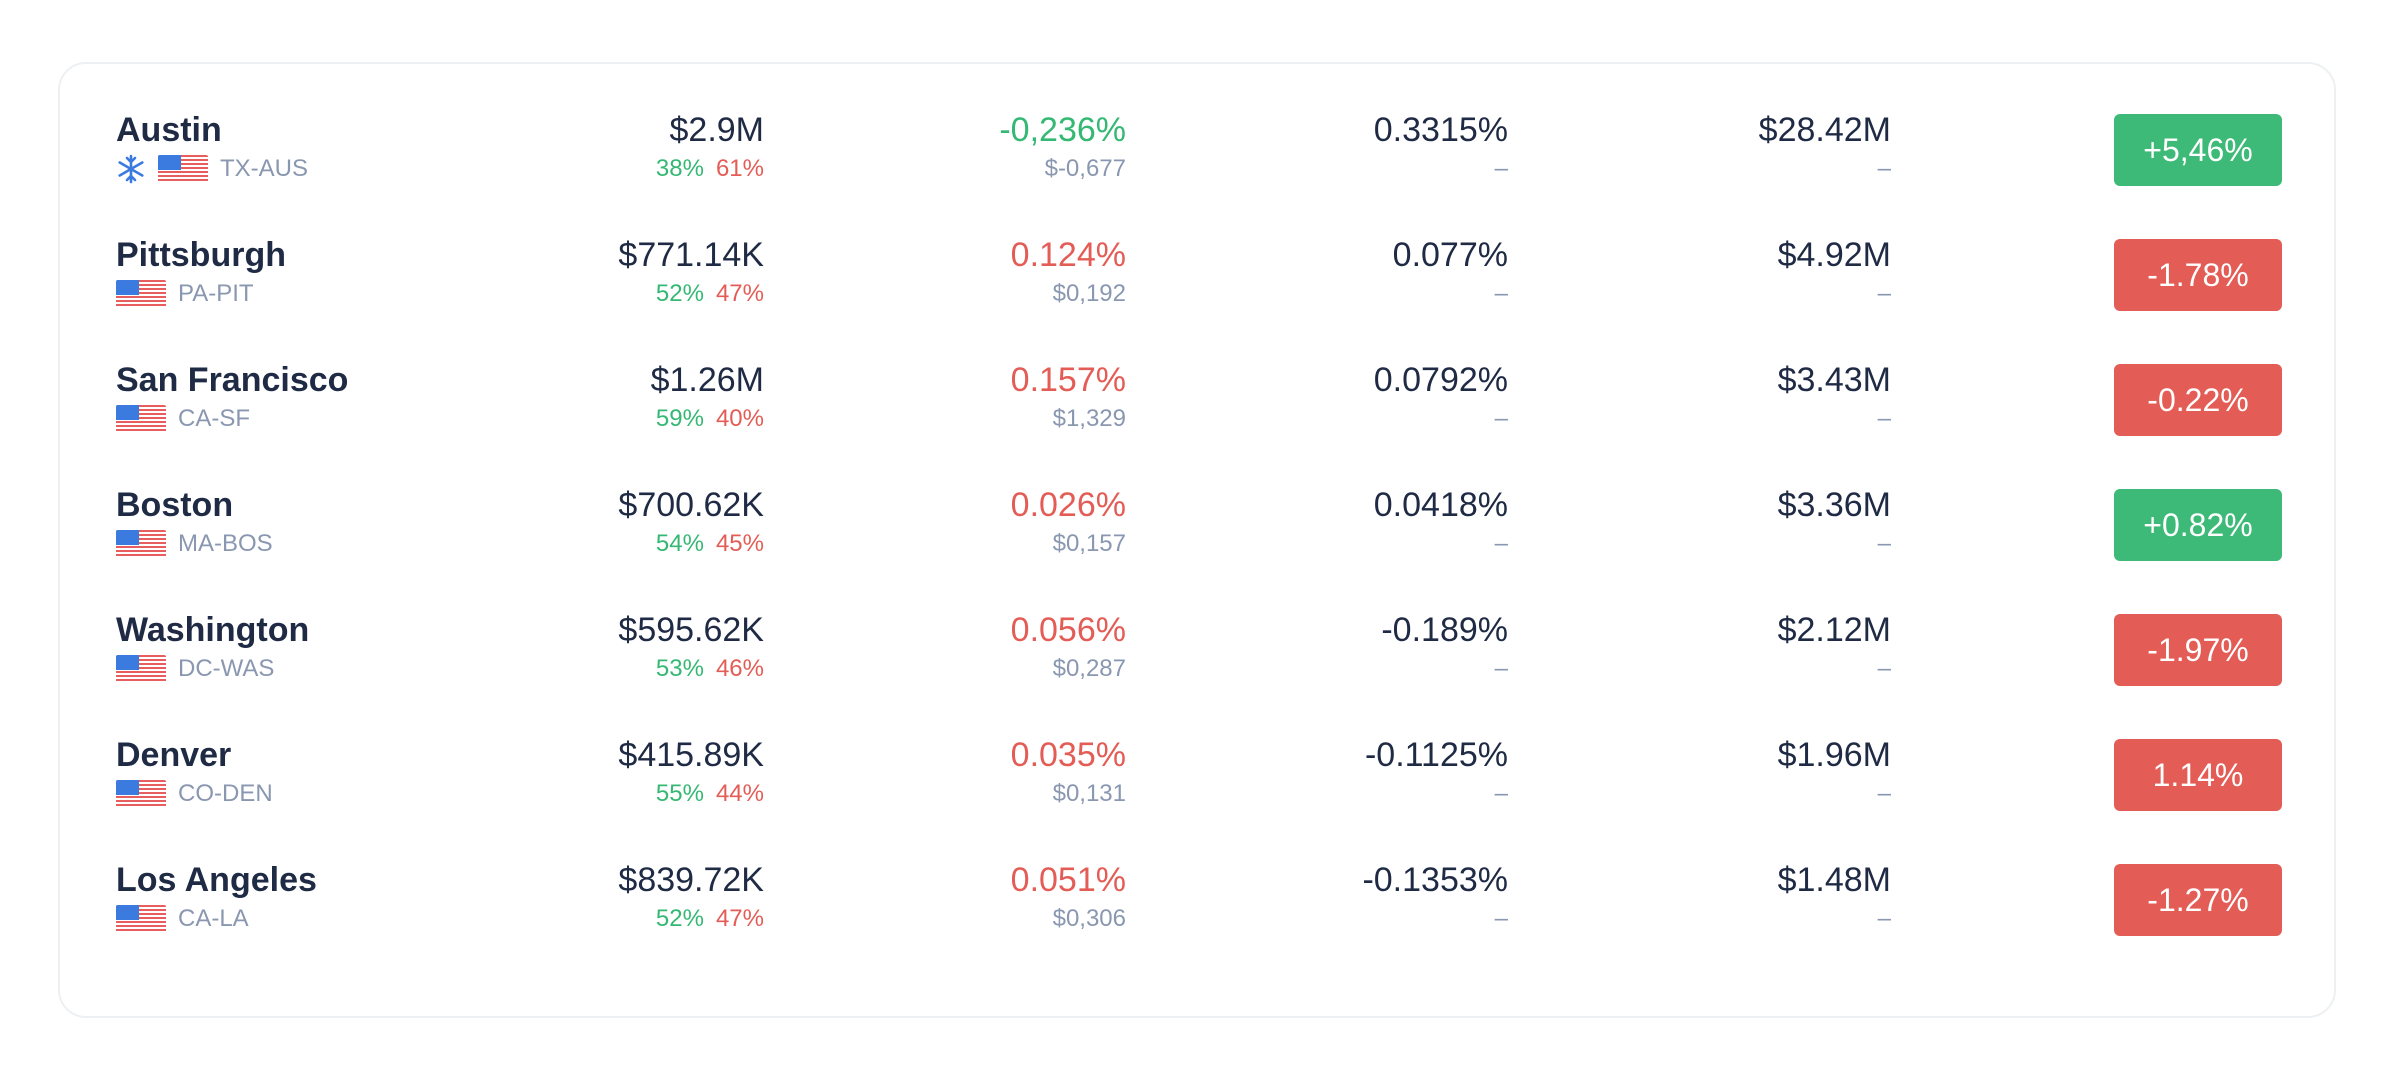 Image resolution: width=2396 pixels, height=1084 pixels. What do you see at coordinates (691, 880) in the screenshot?
I see `volume-value: $839.72K` at bounding box center [691, 880].